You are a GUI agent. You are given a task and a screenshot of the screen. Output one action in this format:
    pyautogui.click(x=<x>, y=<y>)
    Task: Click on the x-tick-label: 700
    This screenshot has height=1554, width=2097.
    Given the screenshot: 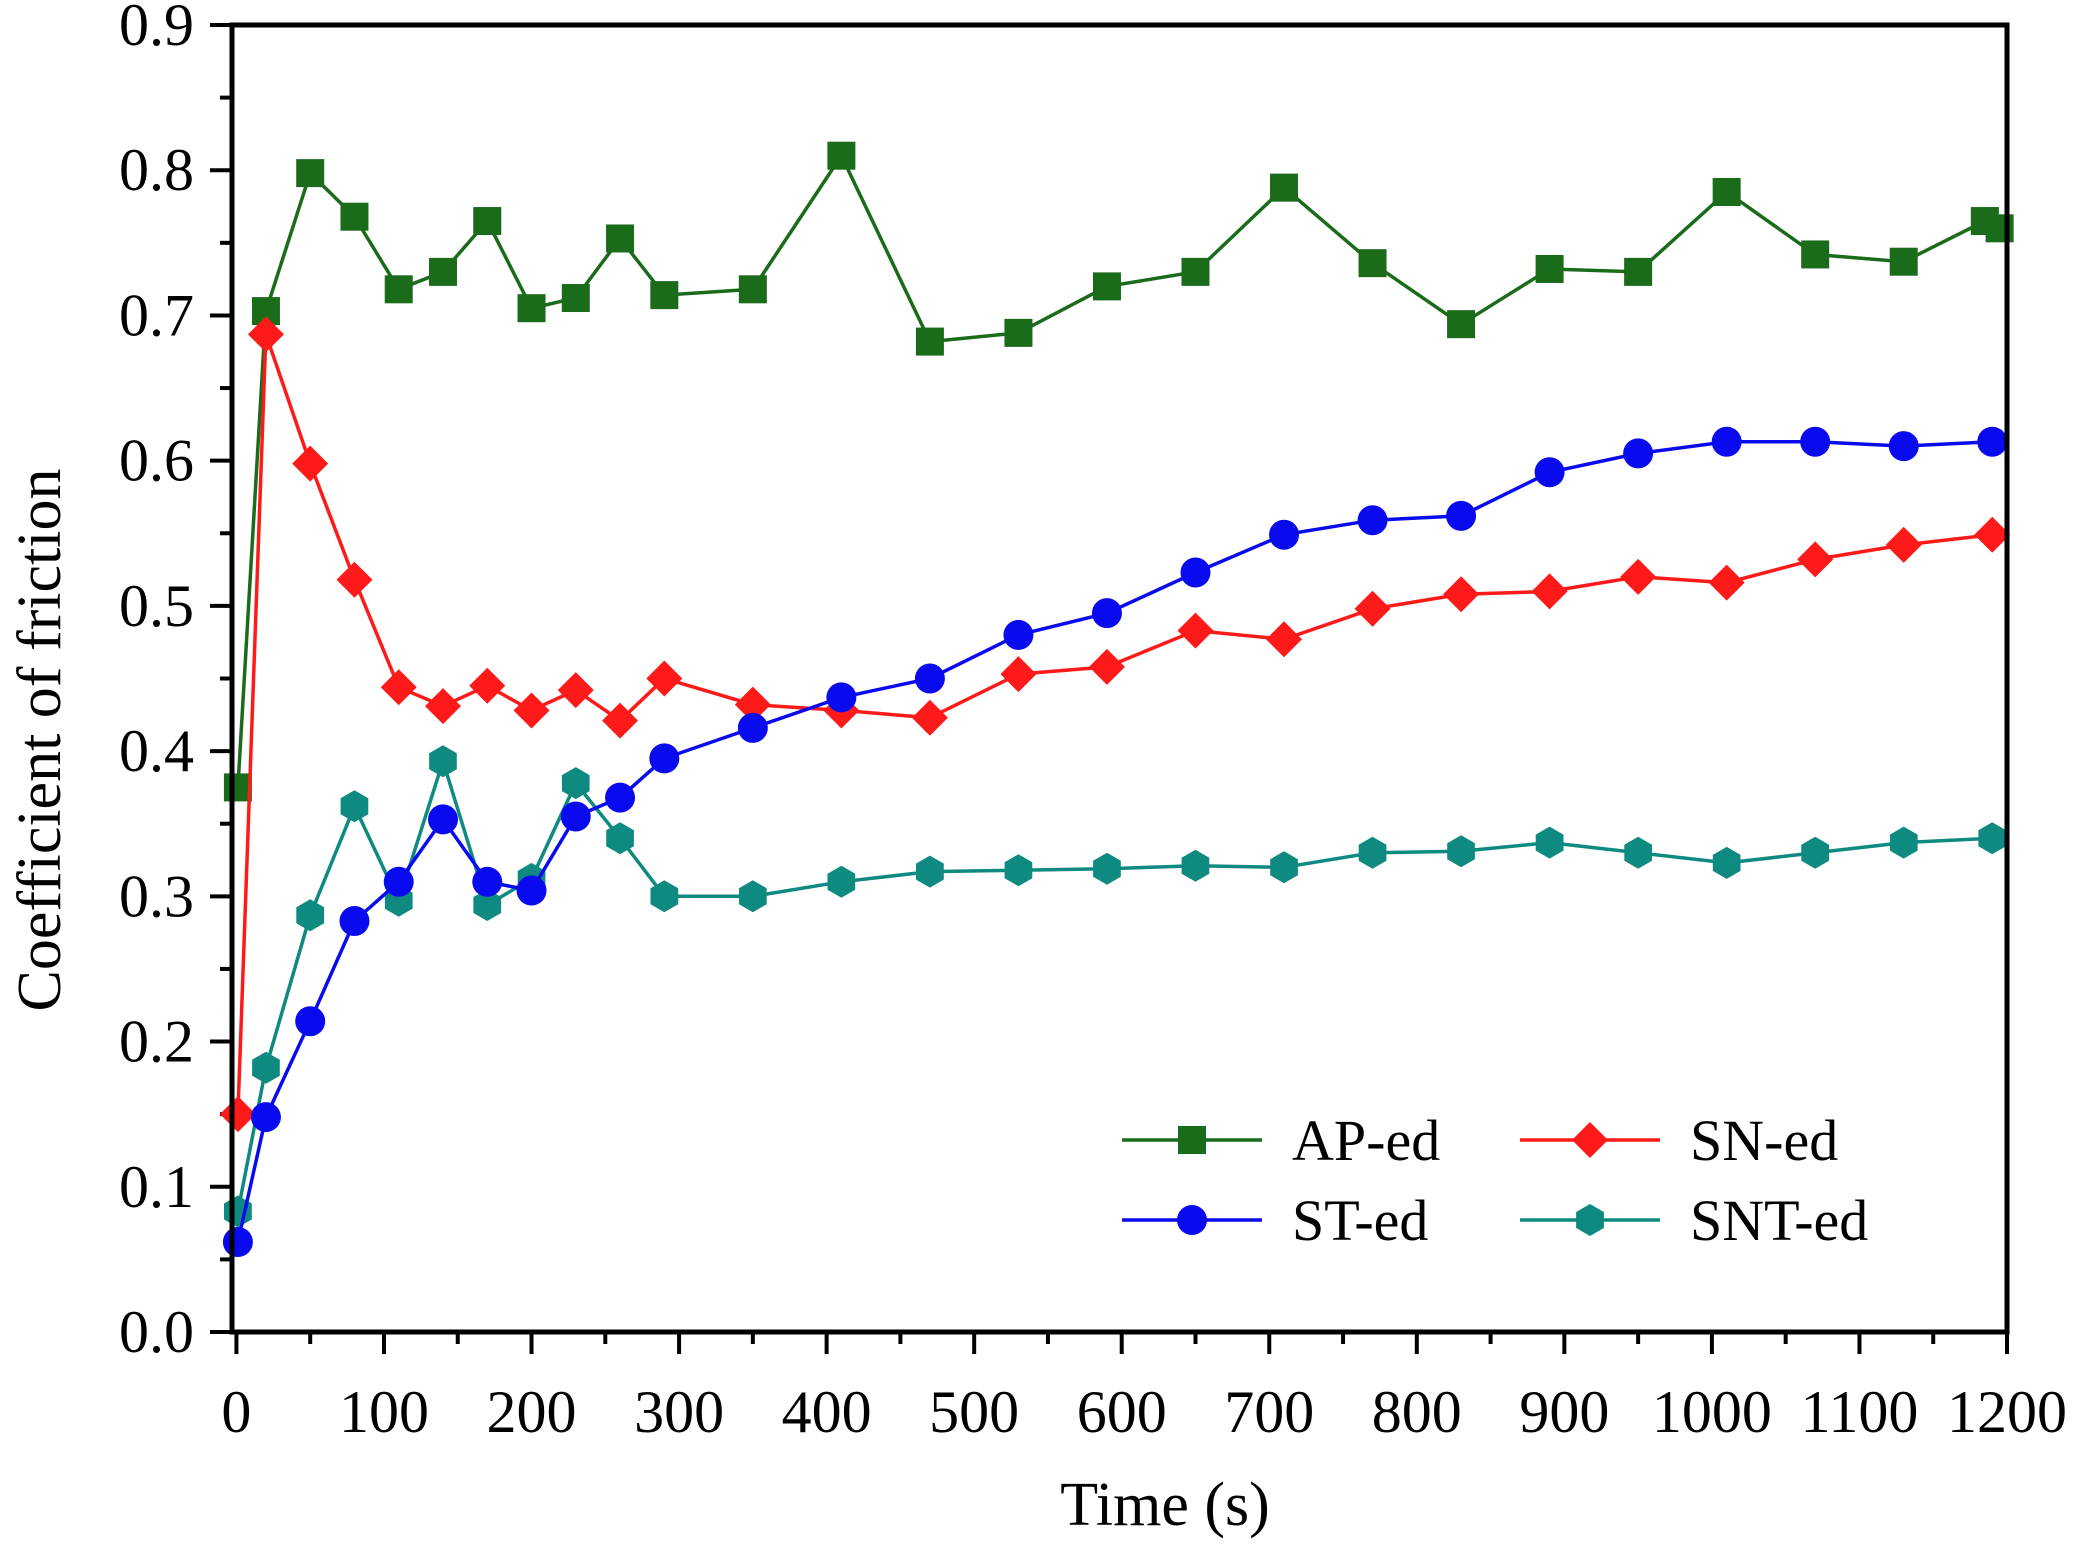 What is the action you would take?
    pyautogui.click(x=1269, y=1412)
    